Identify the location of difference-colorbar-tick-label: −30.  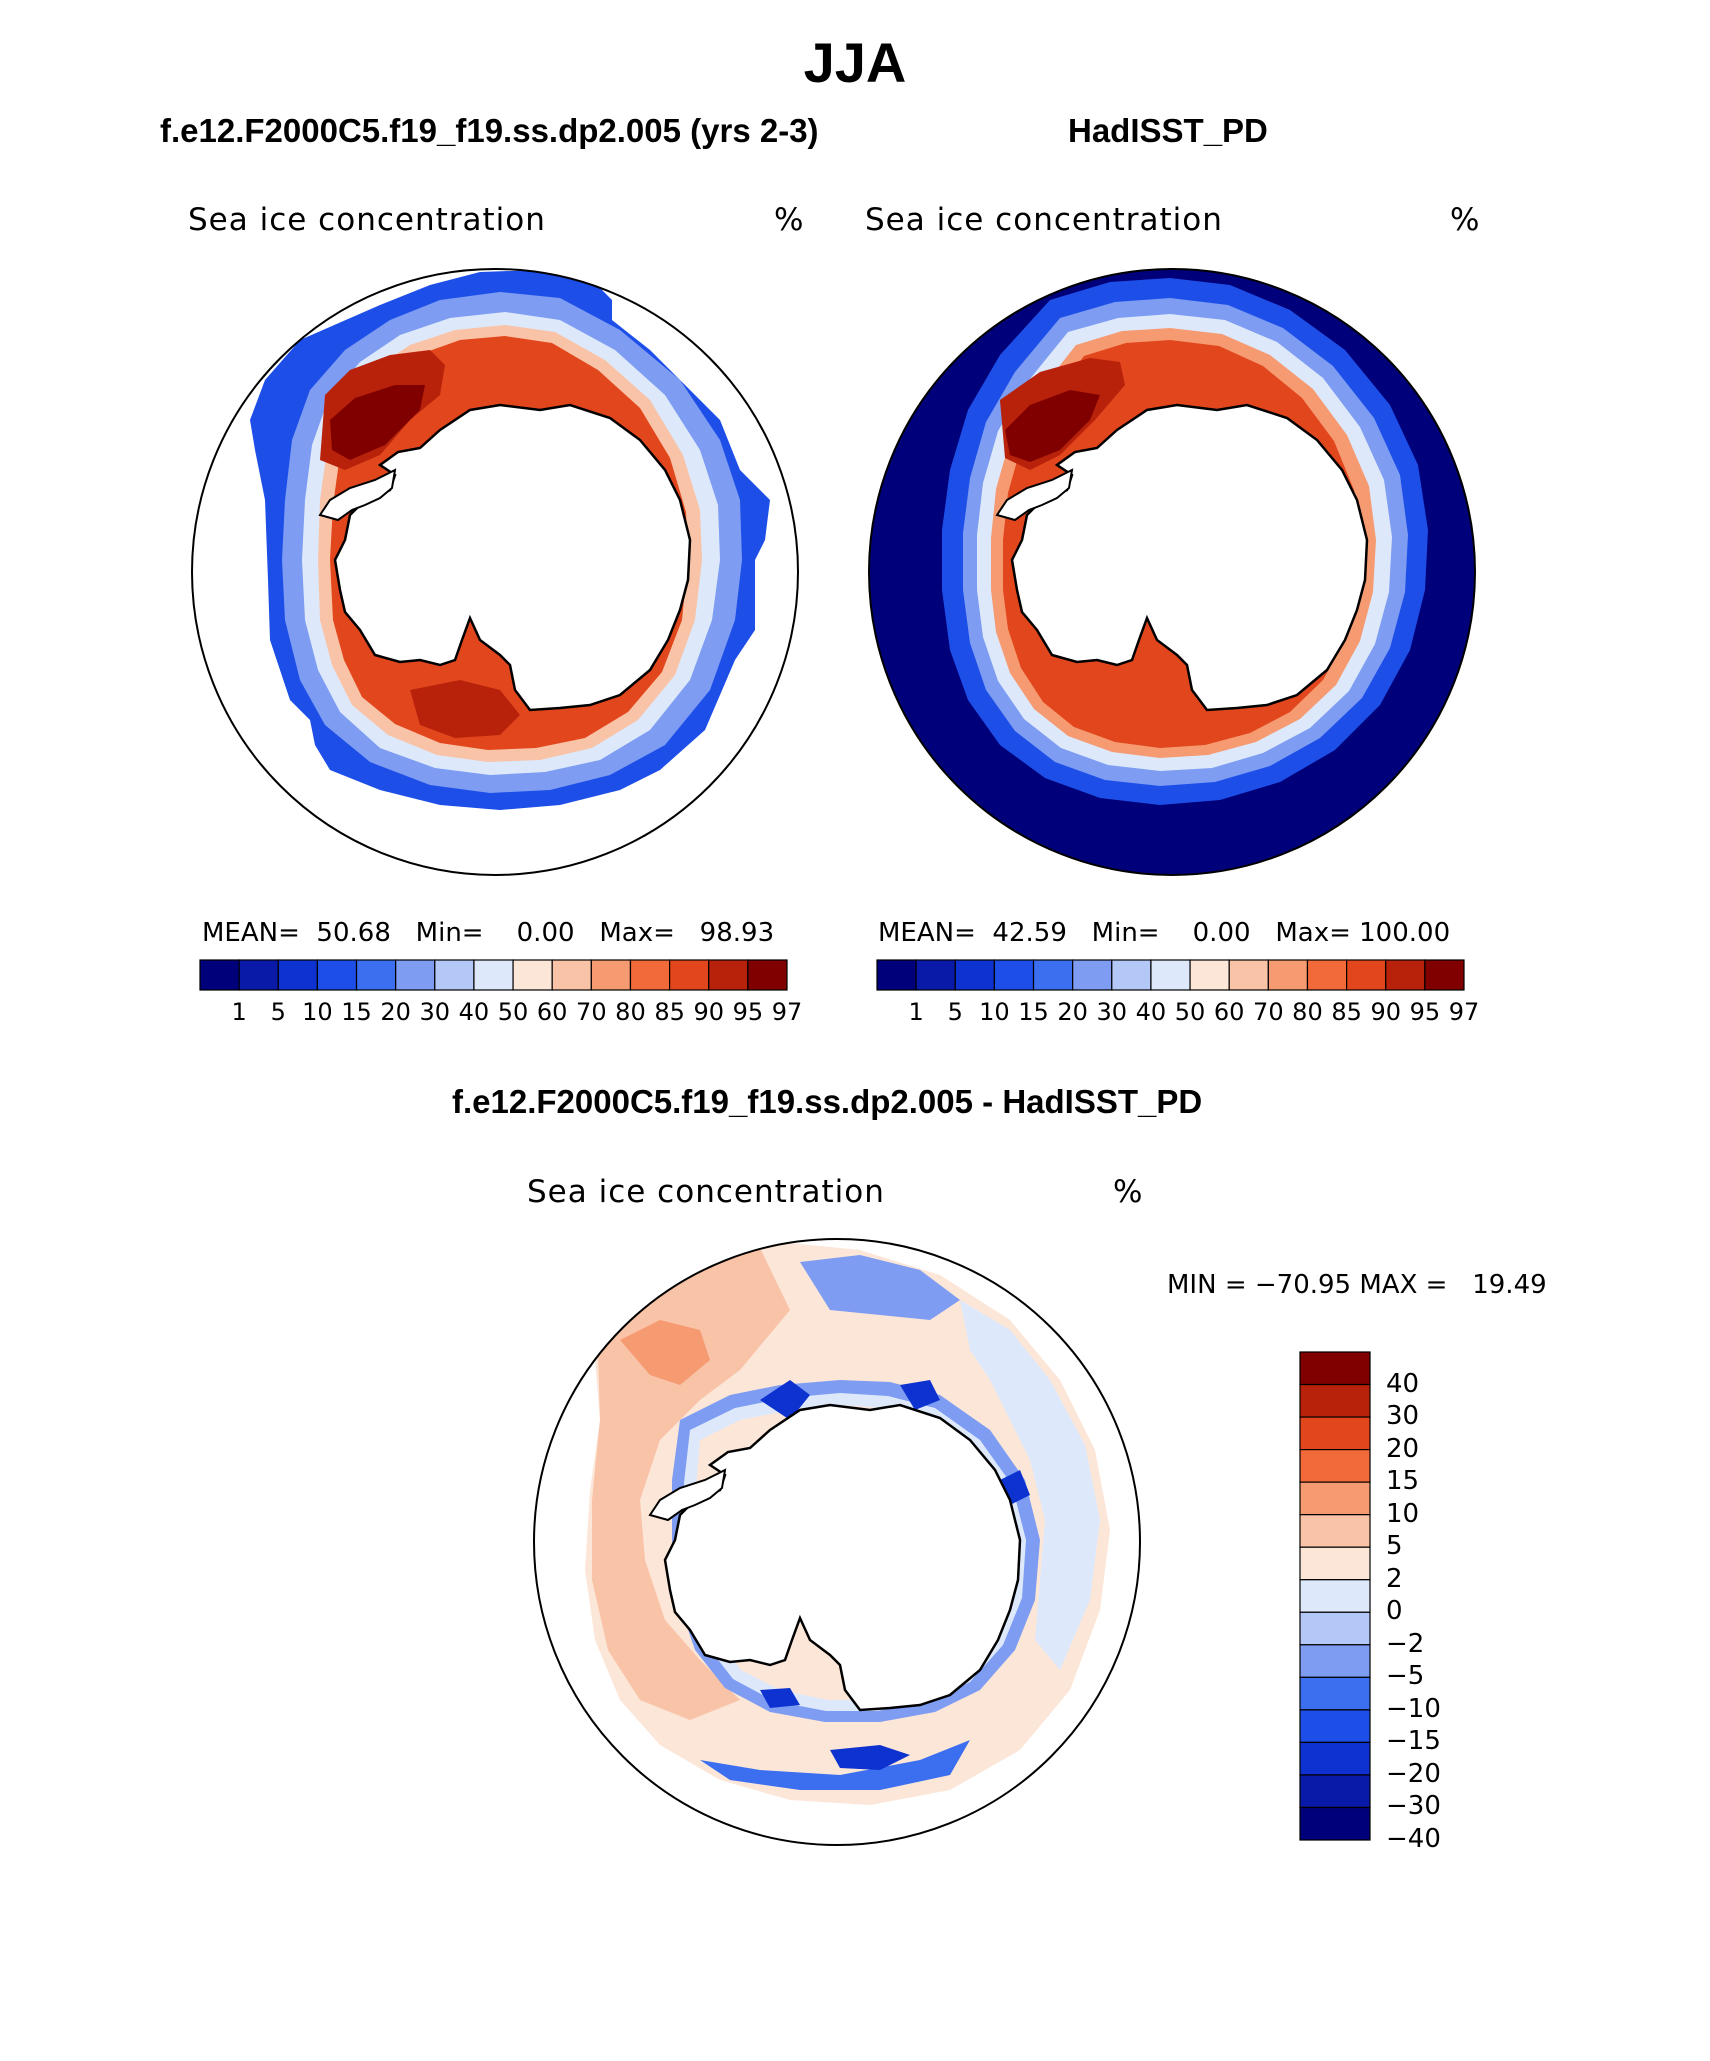
(1413, 1806).